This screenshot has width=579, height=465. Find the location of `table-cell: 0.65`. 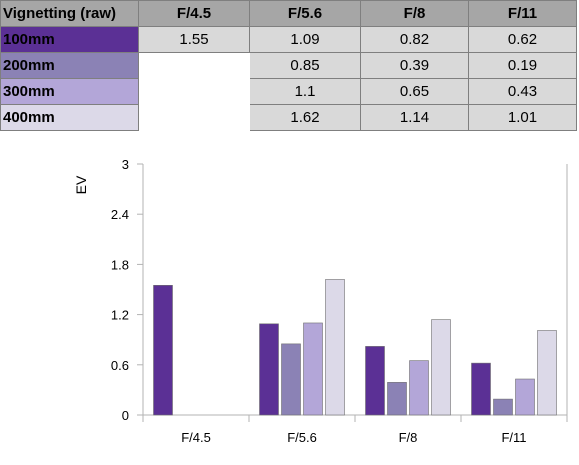

table-cell: 0.65 is located at coordinates (414, 91).